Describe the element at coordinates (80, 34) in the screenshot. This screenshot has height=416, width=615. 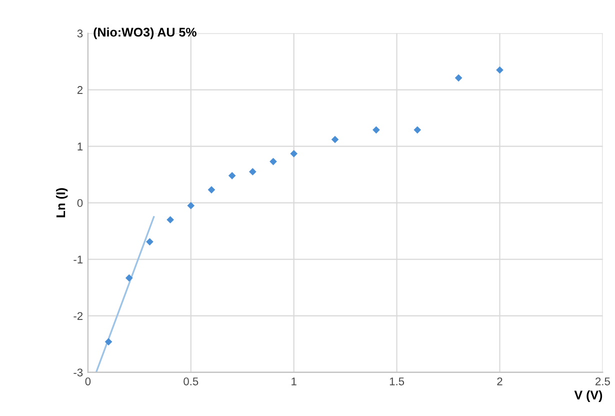
I see `y-tick-label: 3` at that location.